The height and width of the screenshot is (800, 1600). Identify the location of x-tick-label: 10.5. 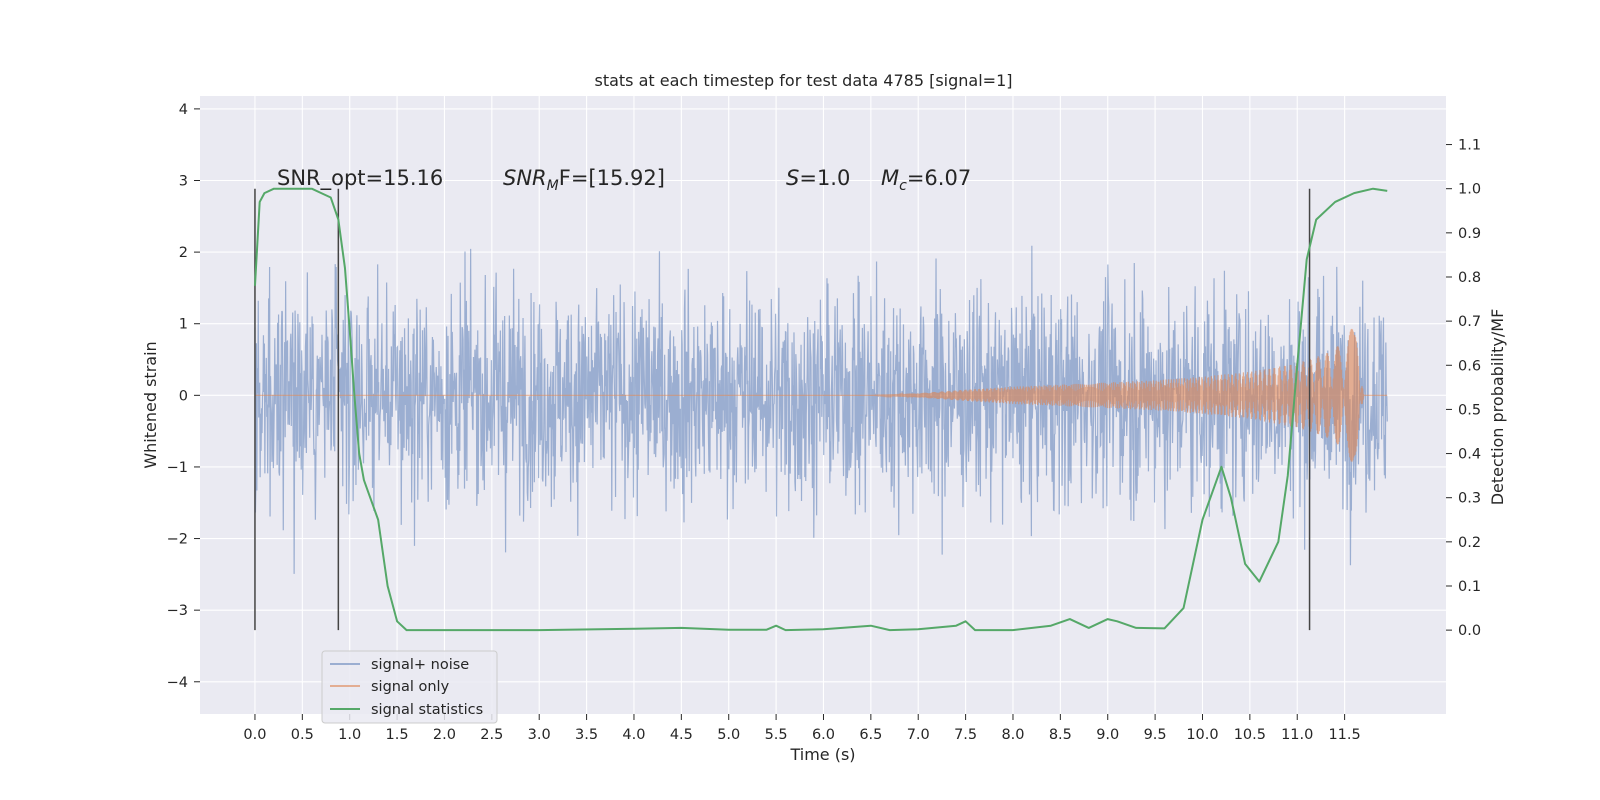
(1250, 735).